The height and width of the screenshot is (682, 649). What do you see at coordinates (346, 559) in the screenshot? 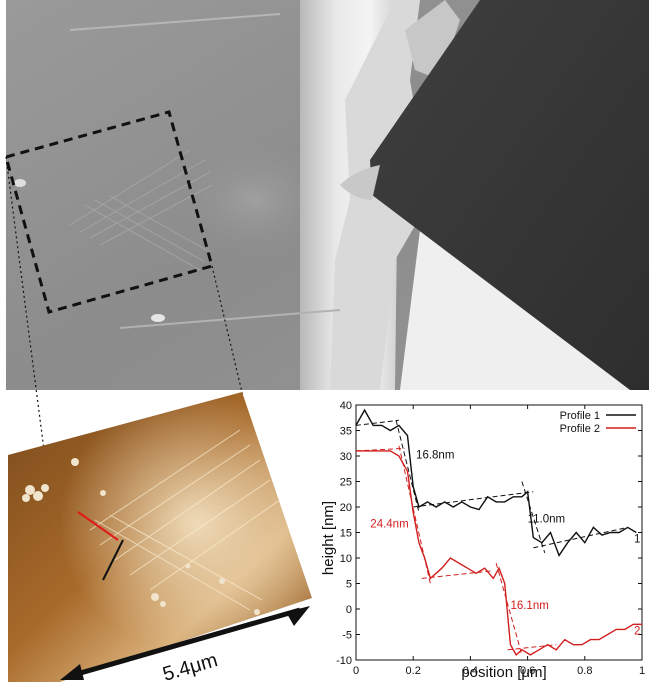
I see `y-tick-label: 10` at bounding box center [346, 559].